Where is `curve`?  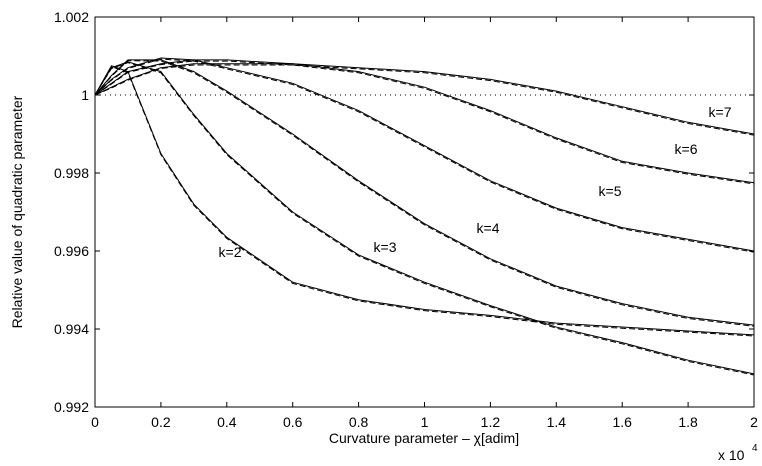
curve is located at coordinates (424, 99).